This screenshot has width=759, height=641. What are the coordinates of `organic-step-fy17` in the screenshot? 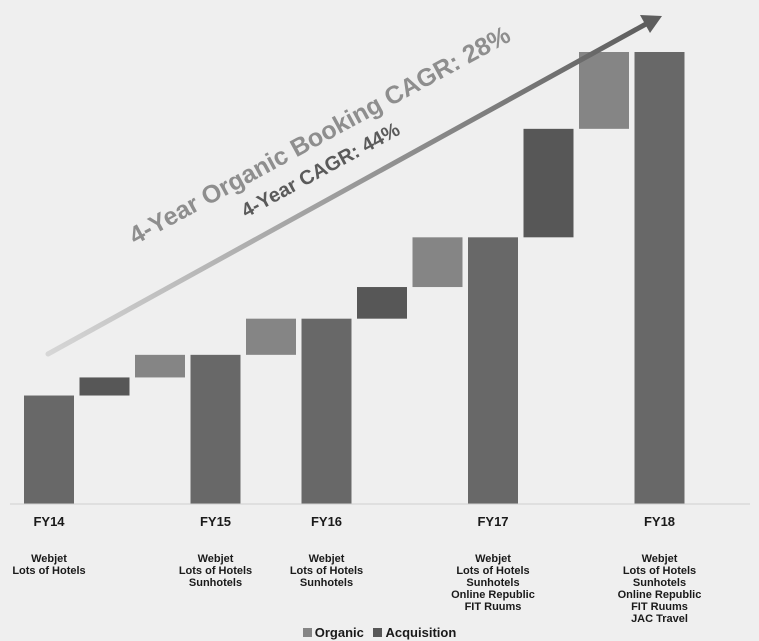 It's located at (437, 262).